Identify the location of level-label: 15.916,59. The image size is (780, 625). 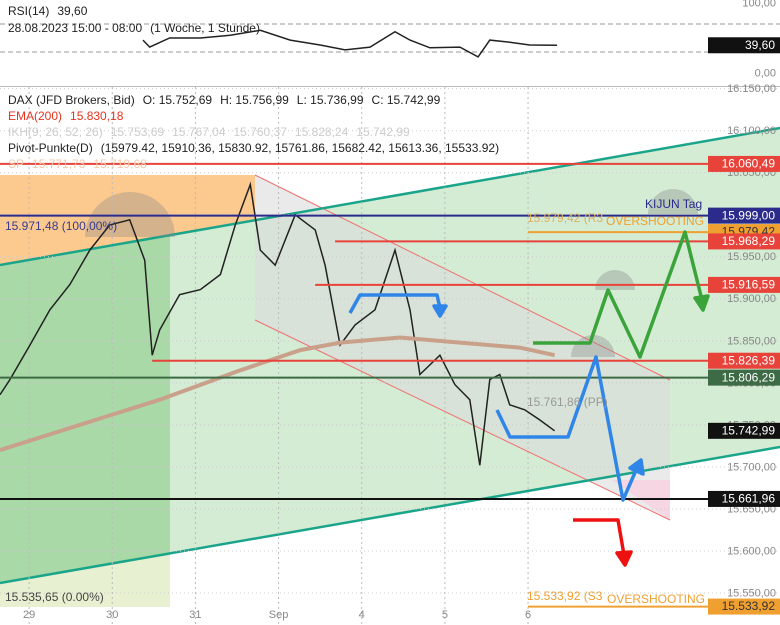
(749, 285).